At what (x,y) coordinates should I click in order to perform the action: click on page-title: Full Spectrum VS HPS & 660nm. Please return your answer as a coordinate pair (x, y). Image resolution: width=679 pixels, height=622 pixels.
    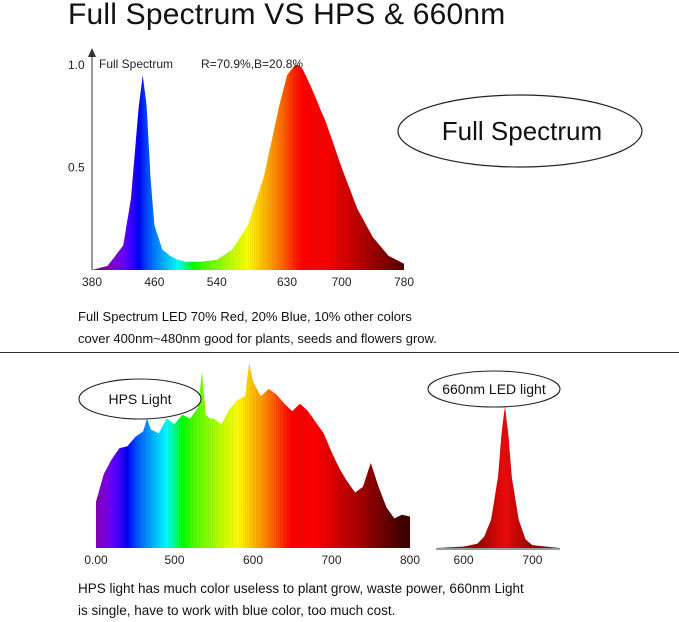
    Looking at the image, I should click on (287, 15).